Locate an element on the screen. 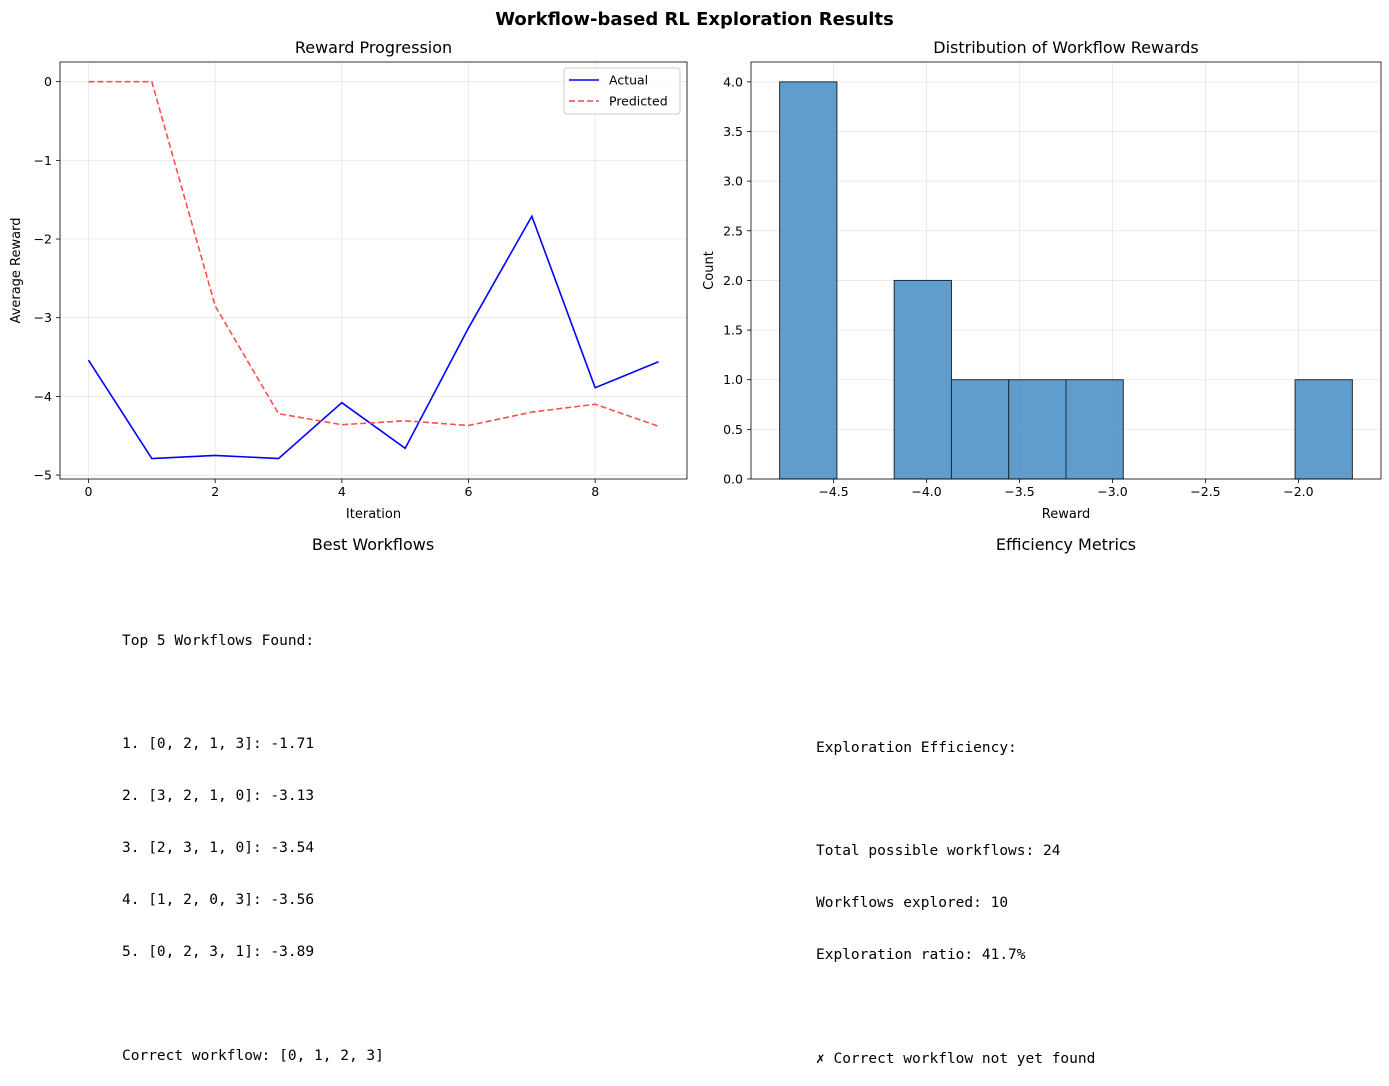 The height and width of the screenshot is (1086, 1389). x-tick-label: 0 is located at coordinates (89, 491).